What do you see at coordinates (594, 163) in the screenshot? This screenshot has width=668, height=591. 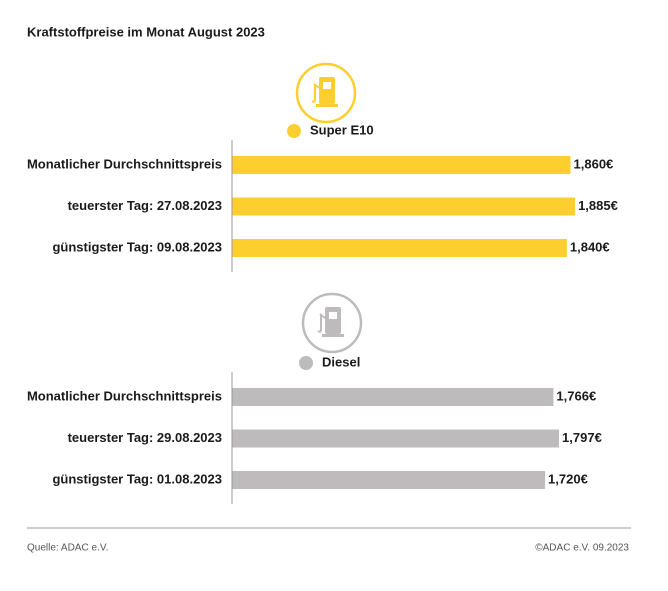 I see `value-label: 1,860€` at bounding box center [594, 163].